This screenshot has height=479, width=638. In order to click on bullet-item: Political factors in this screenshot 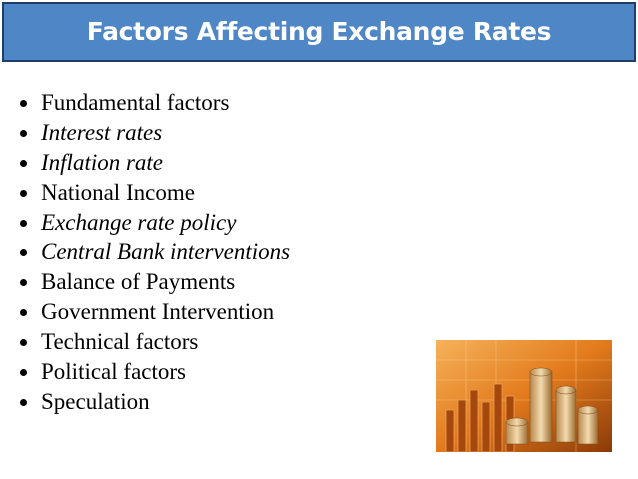, I will do `click(165, 372)`.